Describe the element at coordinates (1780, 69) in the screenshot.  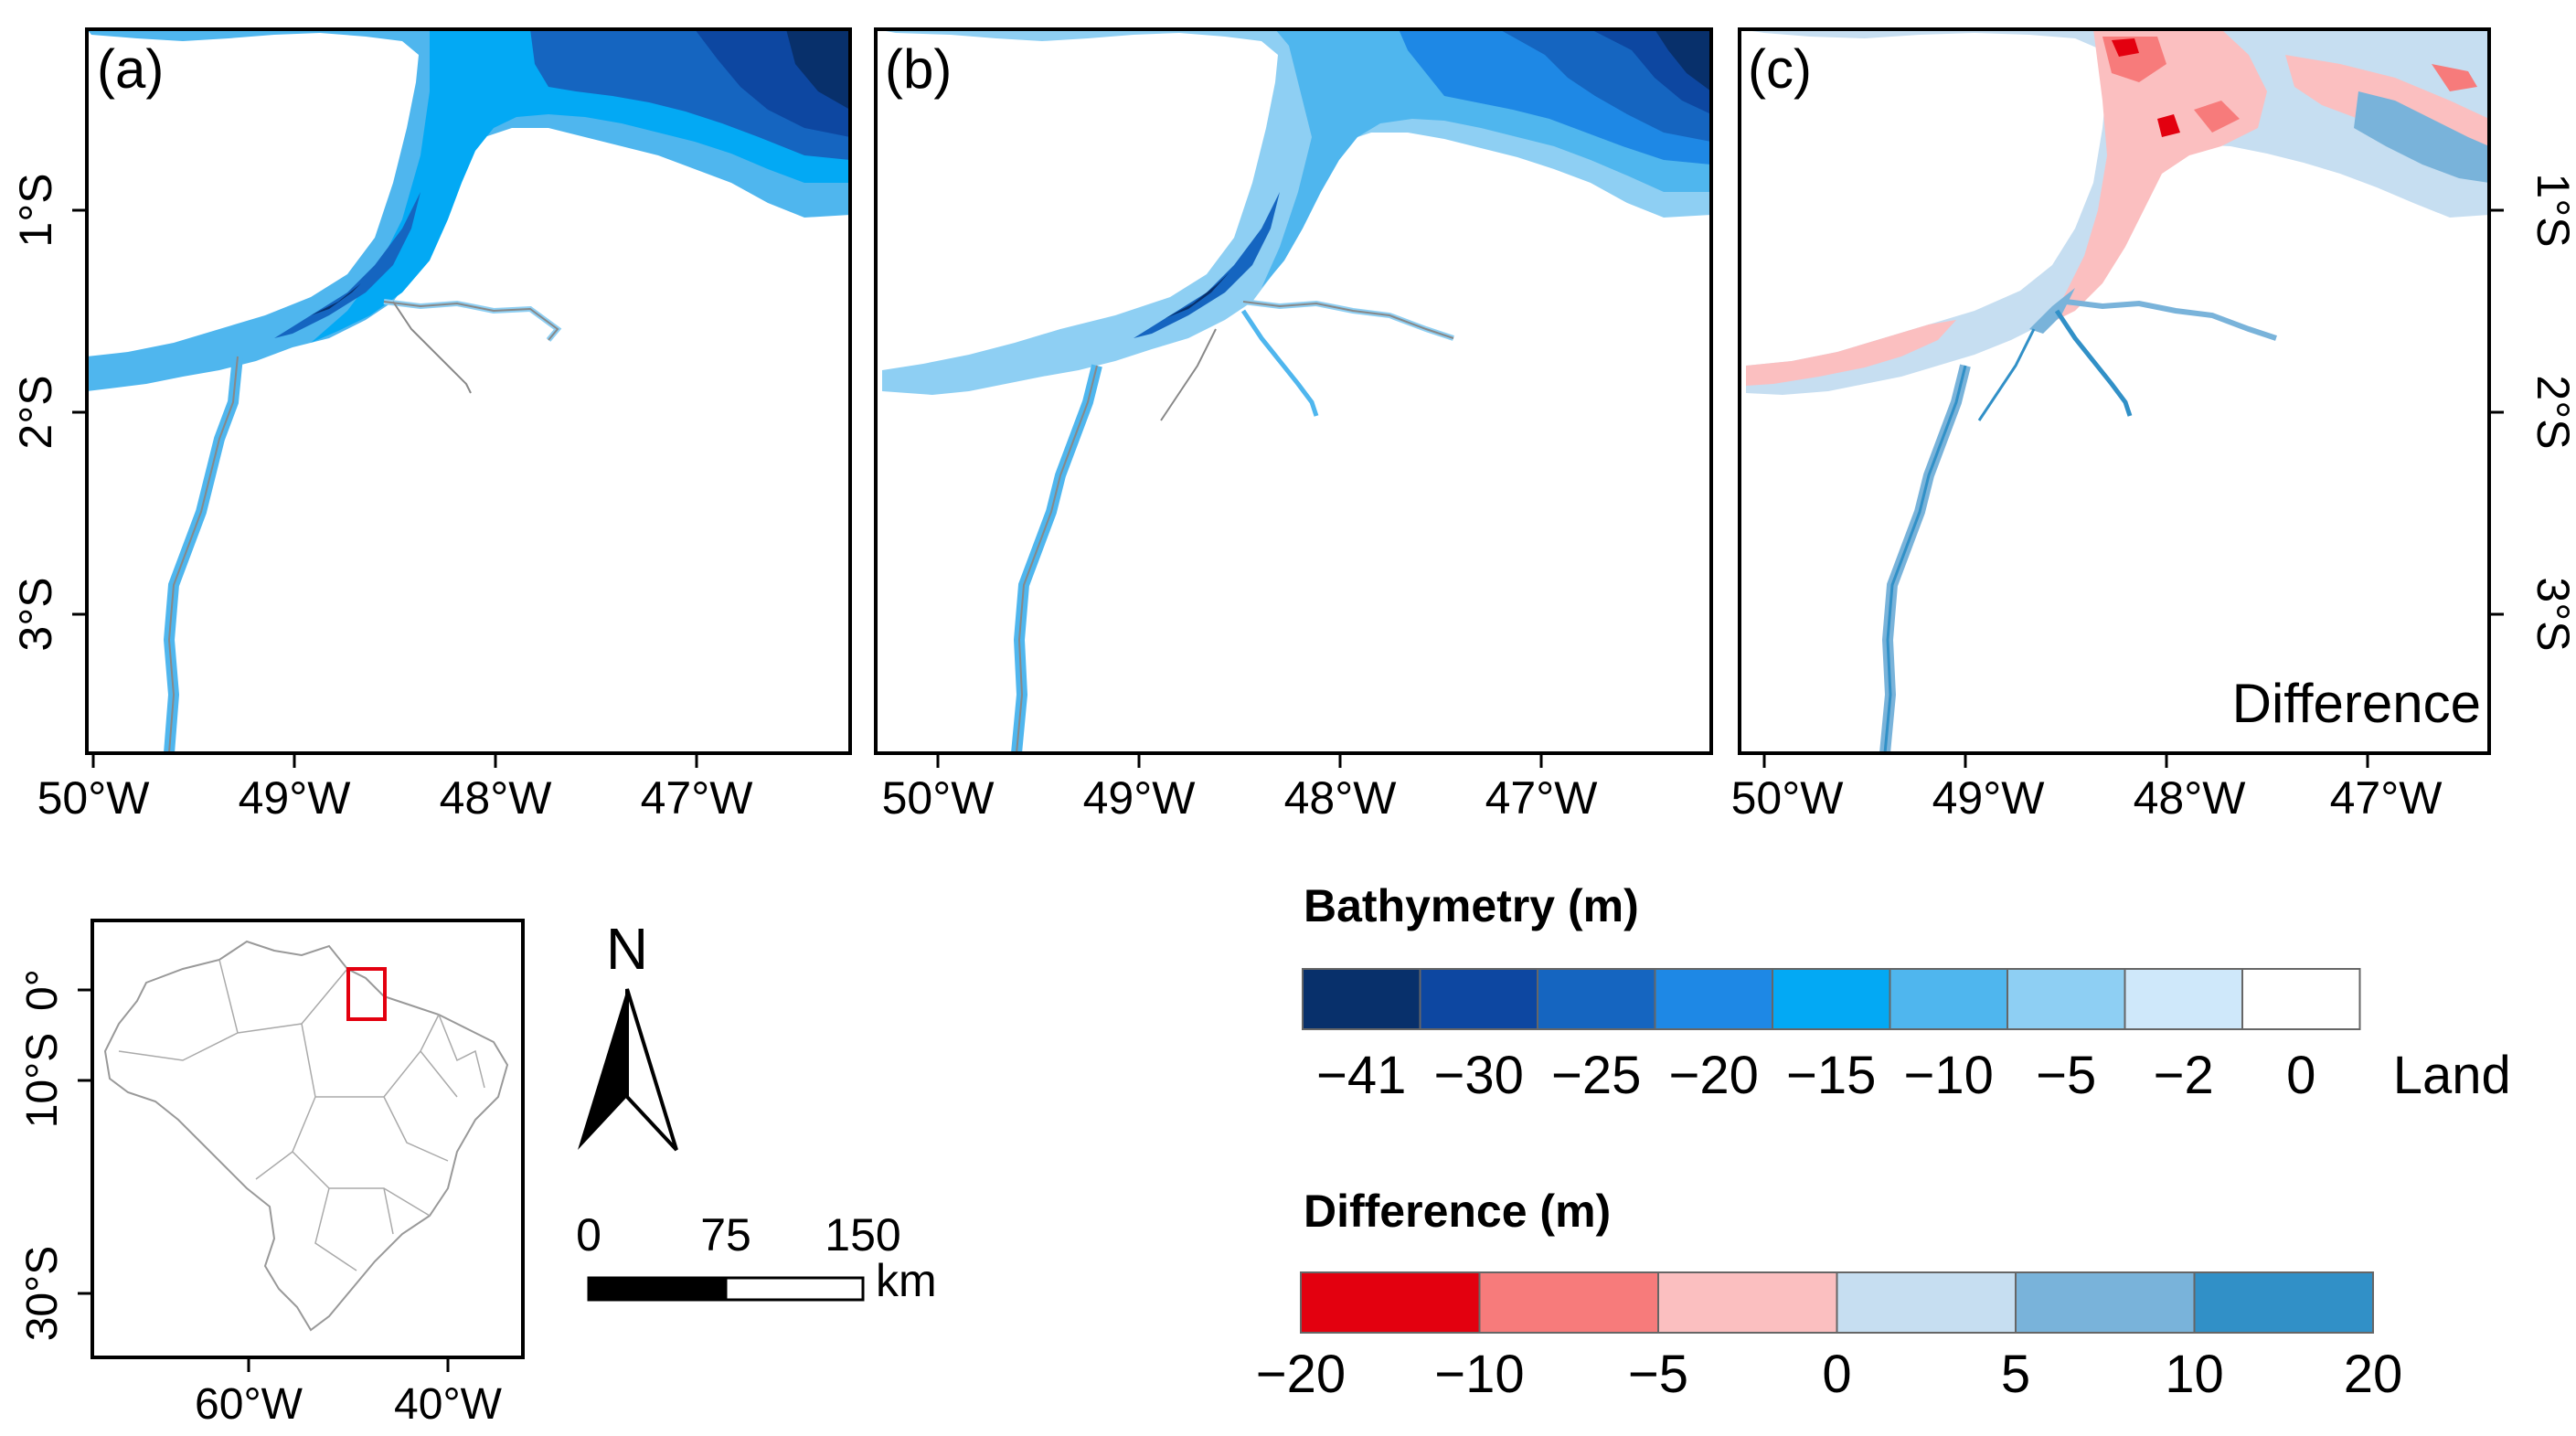
I see `panel-c-label: (c)` at that location.